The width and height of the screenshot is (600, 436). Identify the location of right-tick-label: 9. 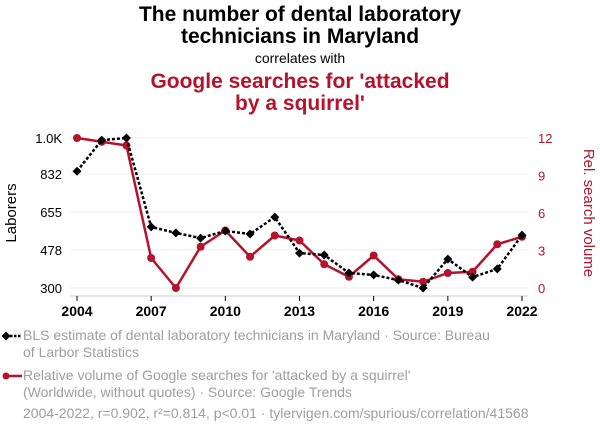
(541, 176).